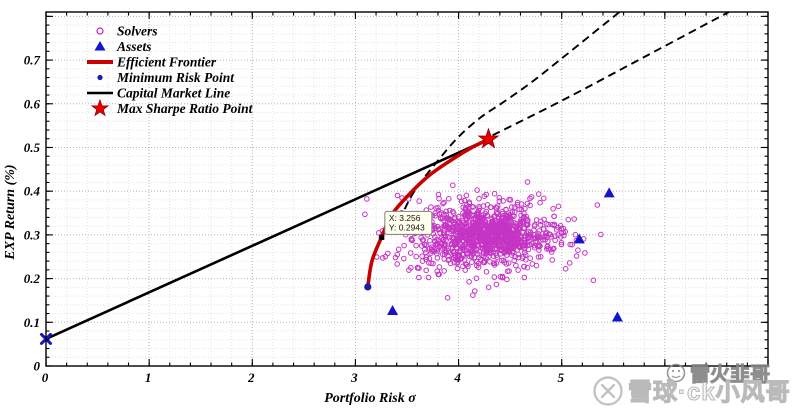  I want to click on y-tick-label: 0.2, so click(32, 278).